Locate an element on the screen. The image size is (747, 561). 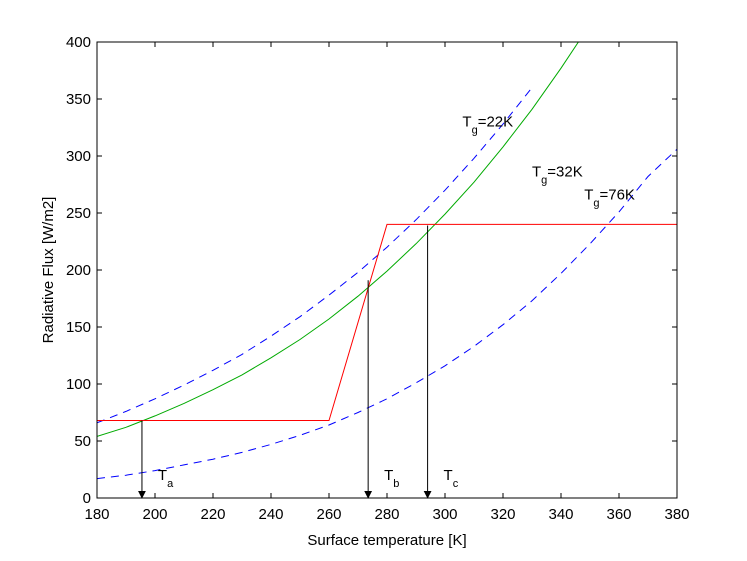
y-tick-label: 100 is located at coordinates (78, 384).